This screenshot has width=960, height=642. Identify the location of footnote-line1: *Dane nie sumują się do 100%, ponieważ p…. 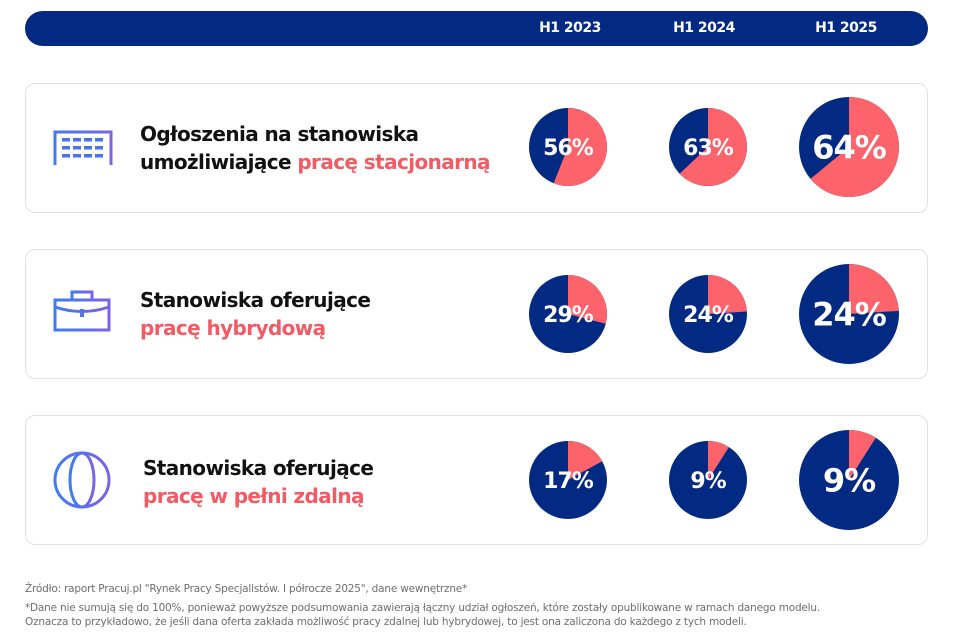
(422, 608).